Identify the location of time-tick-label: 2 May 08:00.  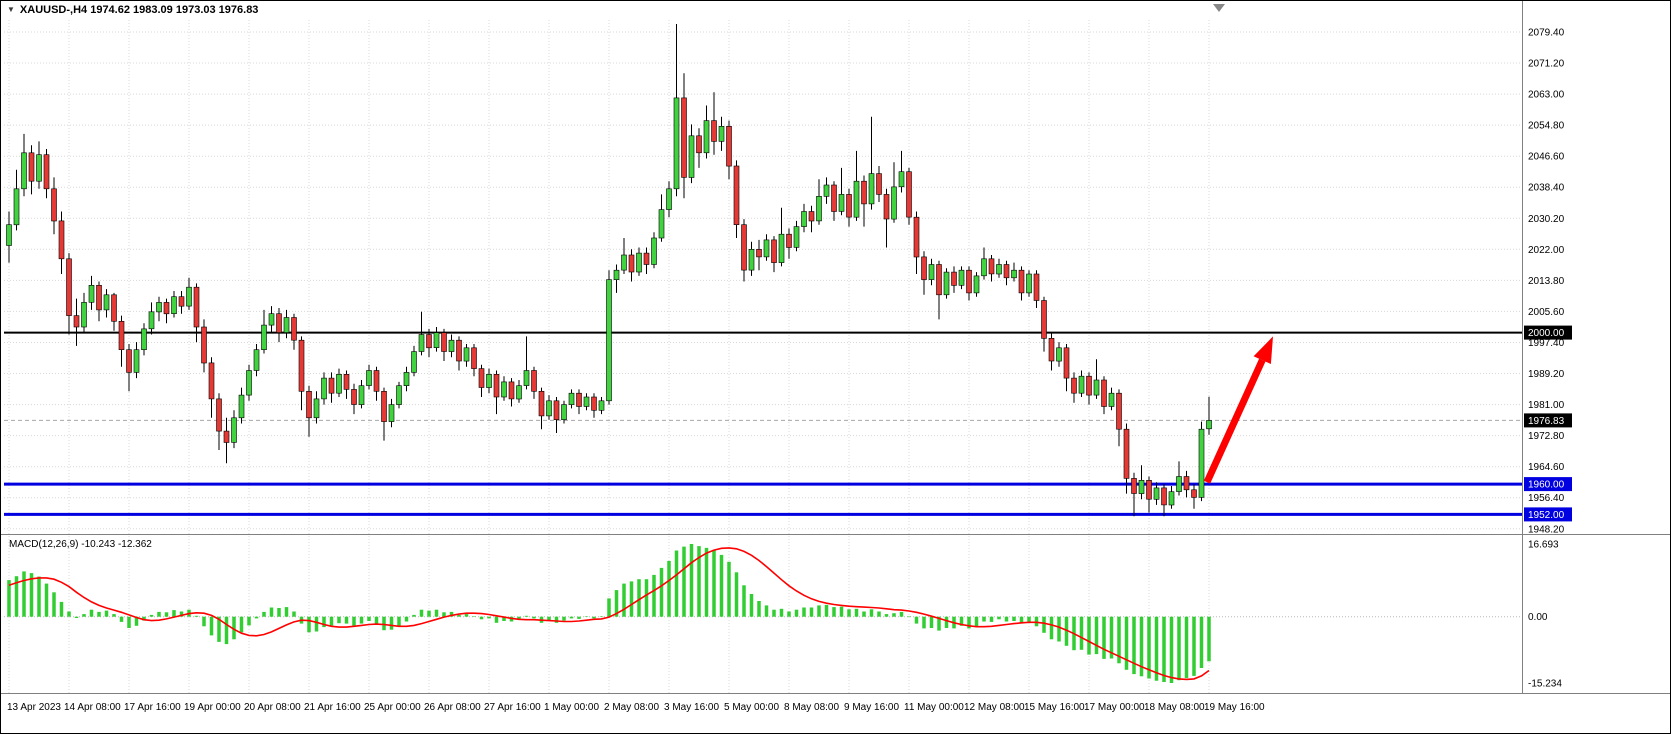
(631, 707).